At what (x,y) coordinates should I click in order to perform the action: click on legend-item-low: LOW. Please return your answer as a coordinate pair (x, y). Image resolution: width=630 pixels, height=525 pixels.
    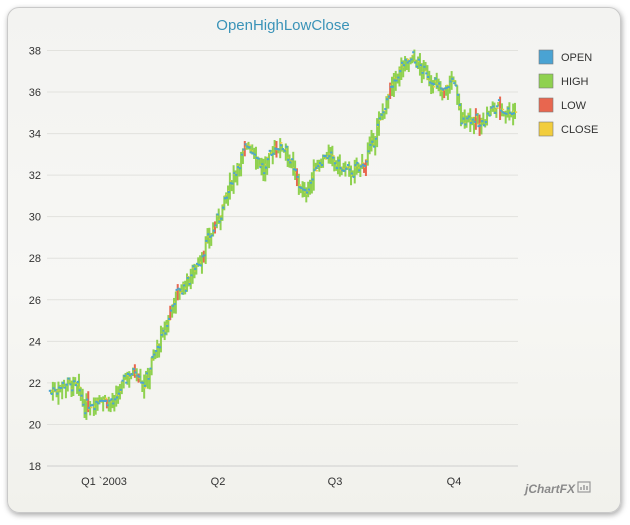
    Looking at the image, I should click on (562, 105).